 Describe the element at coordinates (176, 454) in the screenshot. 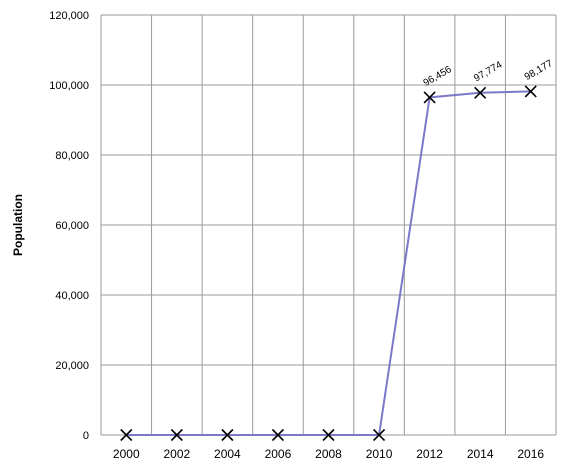

I see `x-tick-label: 2002` at that location.